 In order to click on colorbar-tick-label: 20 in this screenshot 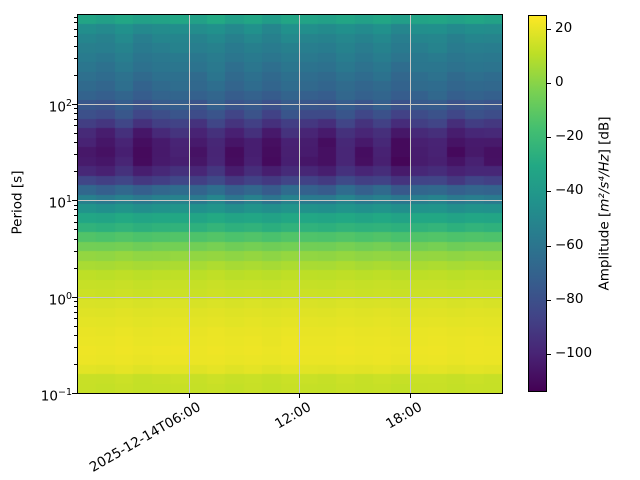, I will do `click(564, 28)`.